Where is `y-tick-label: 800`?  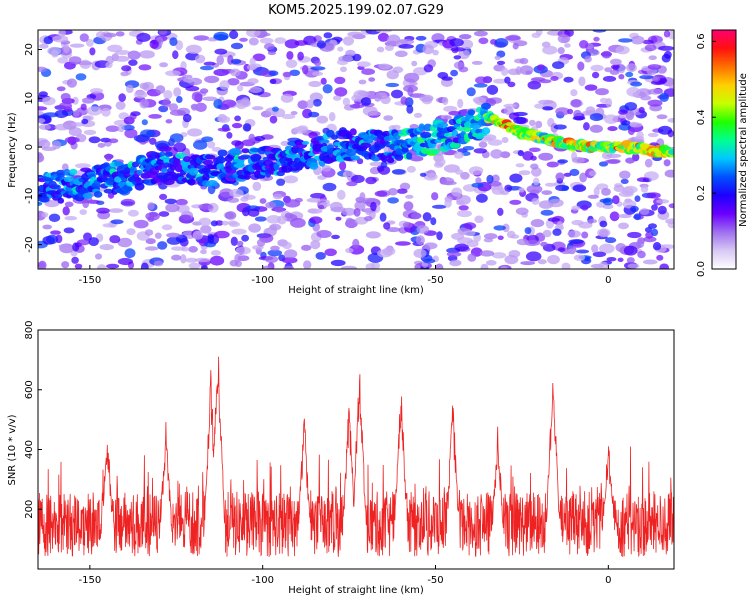 y-tick-label: 800 is located at coordinates (29, 329).